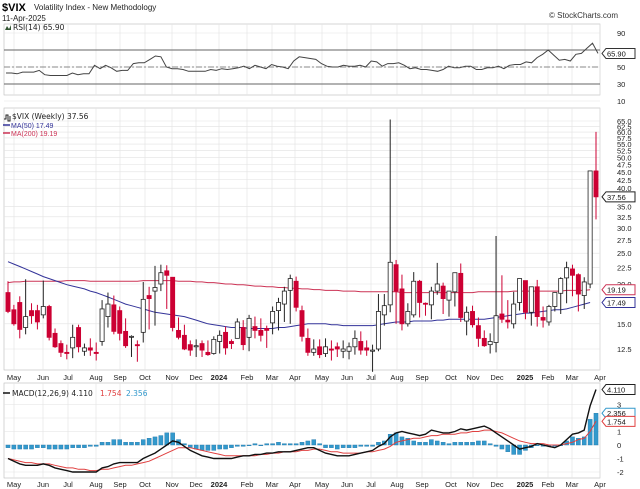 Image resolution: width=640 pixels, height=489 pixels. Describe the element at coordinates (145, 377) in the screenshot. I see `month-label: Oct` at that location.